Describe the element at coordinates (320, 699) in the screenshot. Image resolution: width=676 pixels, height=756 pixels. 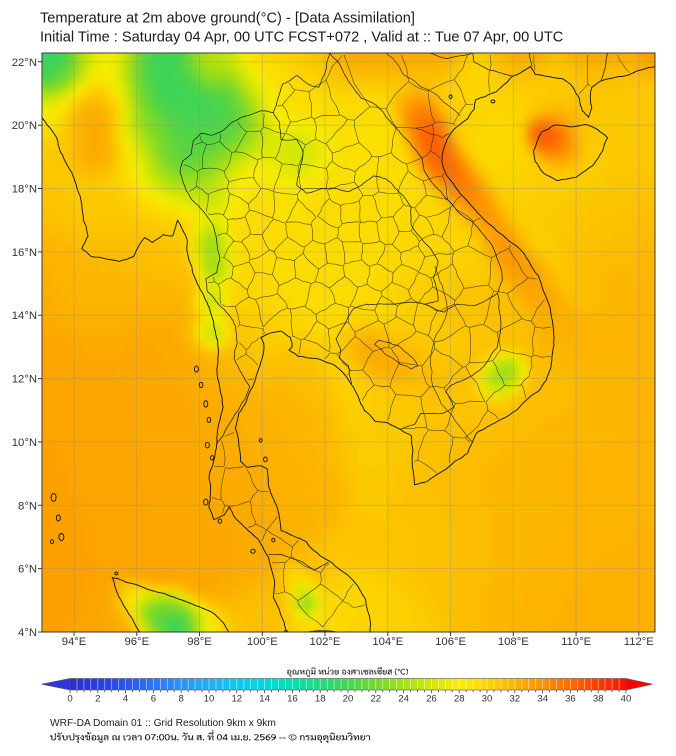
I see `svg-text: 18` at that location.